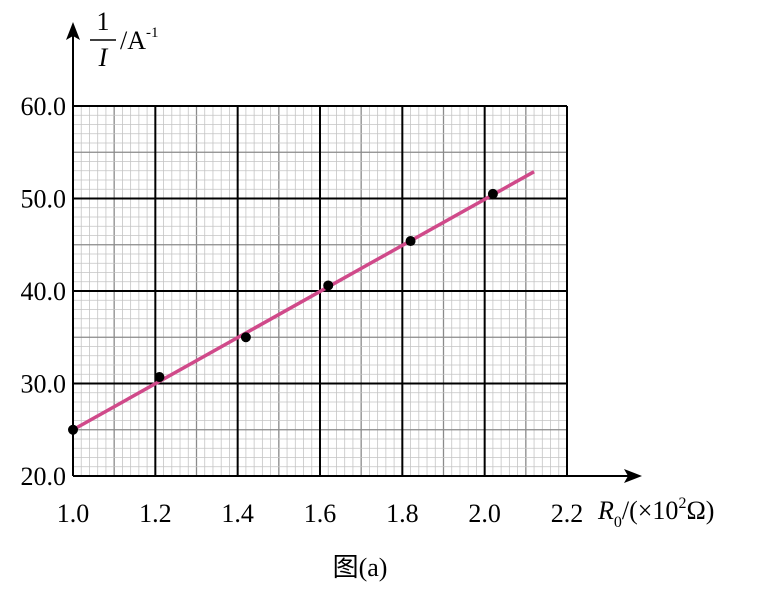  I want to click on x-symbol: R, so click(605, 510).